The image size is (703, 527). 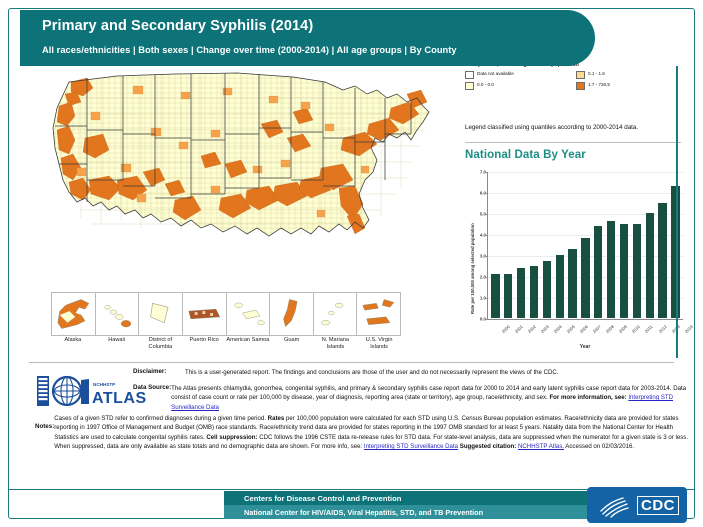 What do you see at coordinates (411, 446) in the screenshot?
I see `interpreting-std-surveillance-data-link-2: Interpreting STD Surveillance Data` at bounding box center [411, 446].